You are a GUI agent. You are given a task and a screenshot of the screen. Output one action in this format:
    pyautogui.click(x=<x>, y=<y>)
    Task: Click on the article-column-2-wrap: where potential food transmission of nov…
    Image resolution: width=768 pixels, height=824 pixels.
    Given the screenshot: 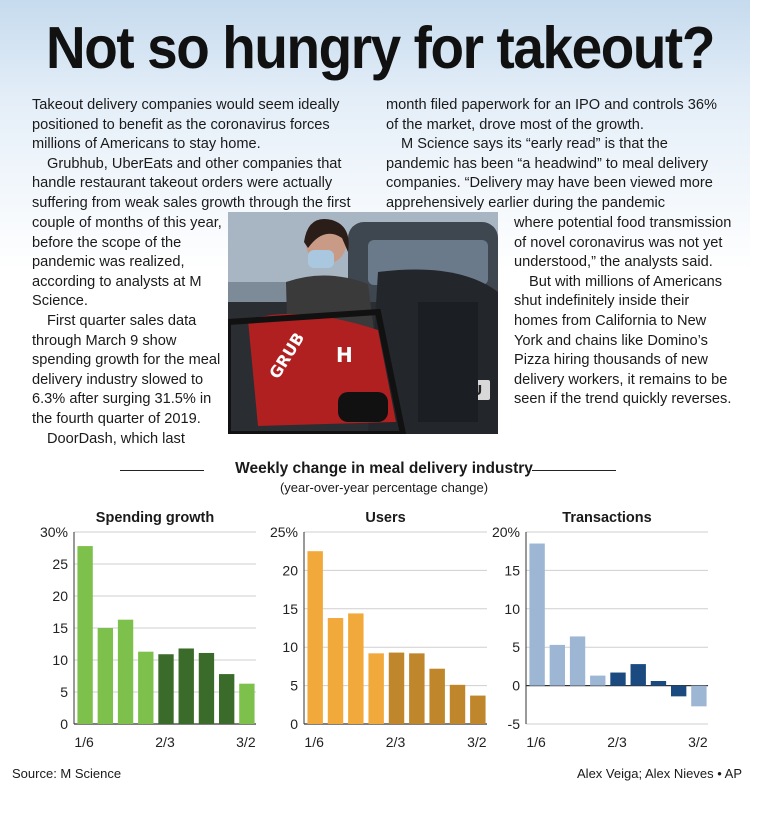 What is the action you would take?
    pyautogui.click(x=623, y=312)
    